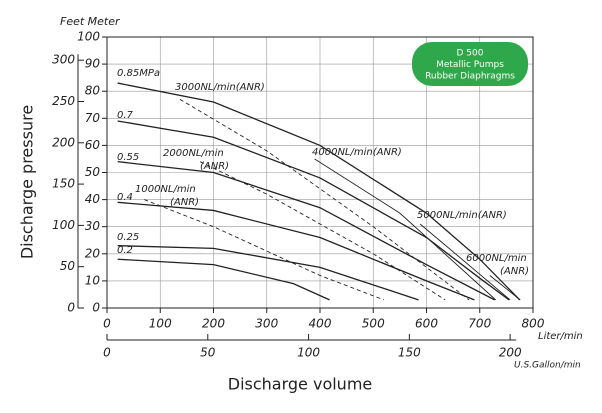 This screenshot has width=602, height=413. What do you see at coordinates (373, 324) in the screenshot?
I see `x-tick-label: 500` at bounding box center [373, 324].